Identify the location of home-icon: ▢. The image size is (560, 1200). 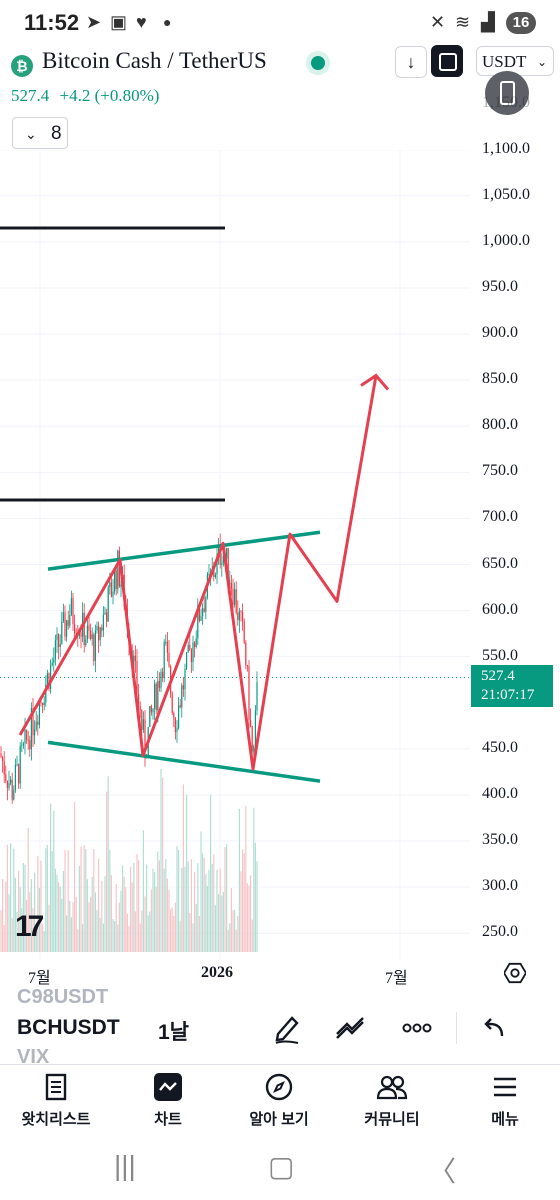
(281, 1166).